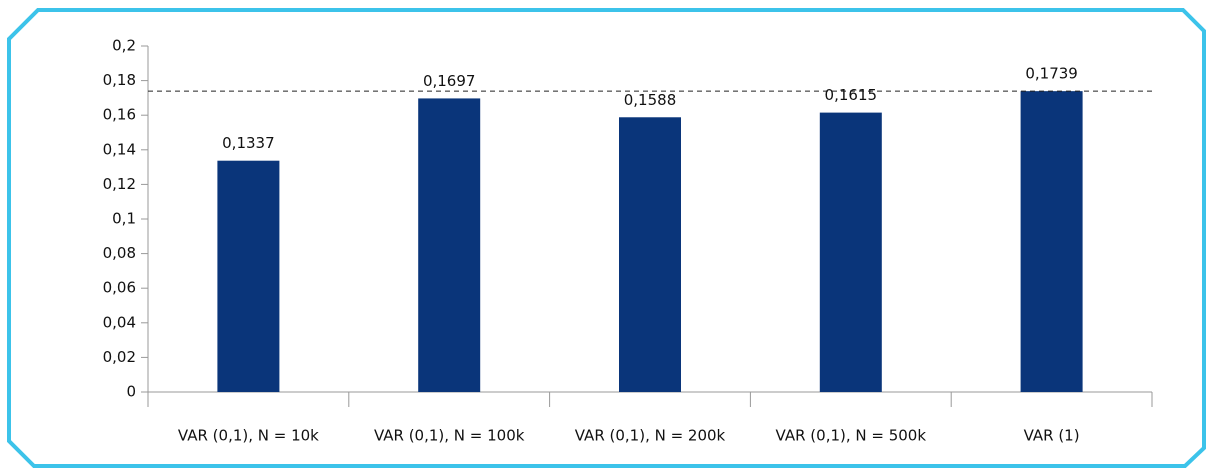 This screenshot has width=1209, height=468. Describe the element at coordinates (124, 219) in the screenshot. I see `y-tick-label: 0,1` at that location.